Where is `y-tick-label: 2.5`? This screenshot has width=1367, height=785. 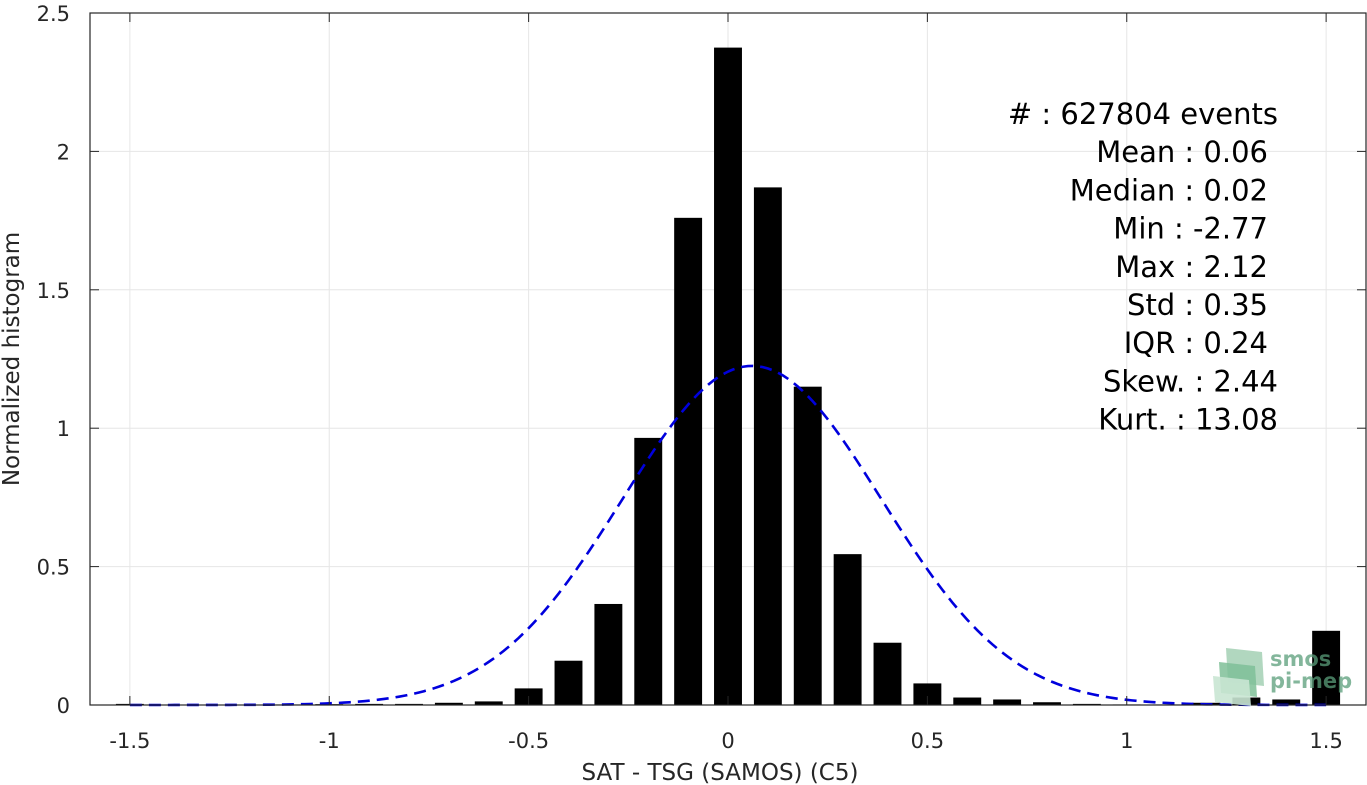 y-tick-label: 2.5 is located at coordinates (53, 14).